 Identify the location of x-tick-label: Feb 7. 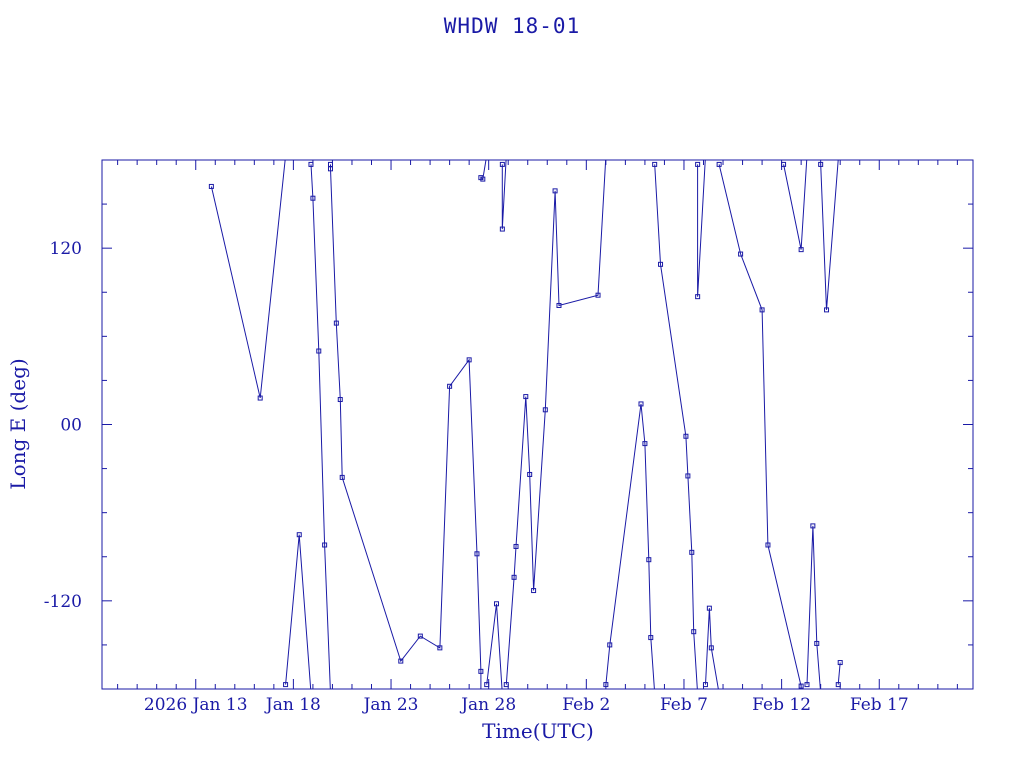
(684, 705).